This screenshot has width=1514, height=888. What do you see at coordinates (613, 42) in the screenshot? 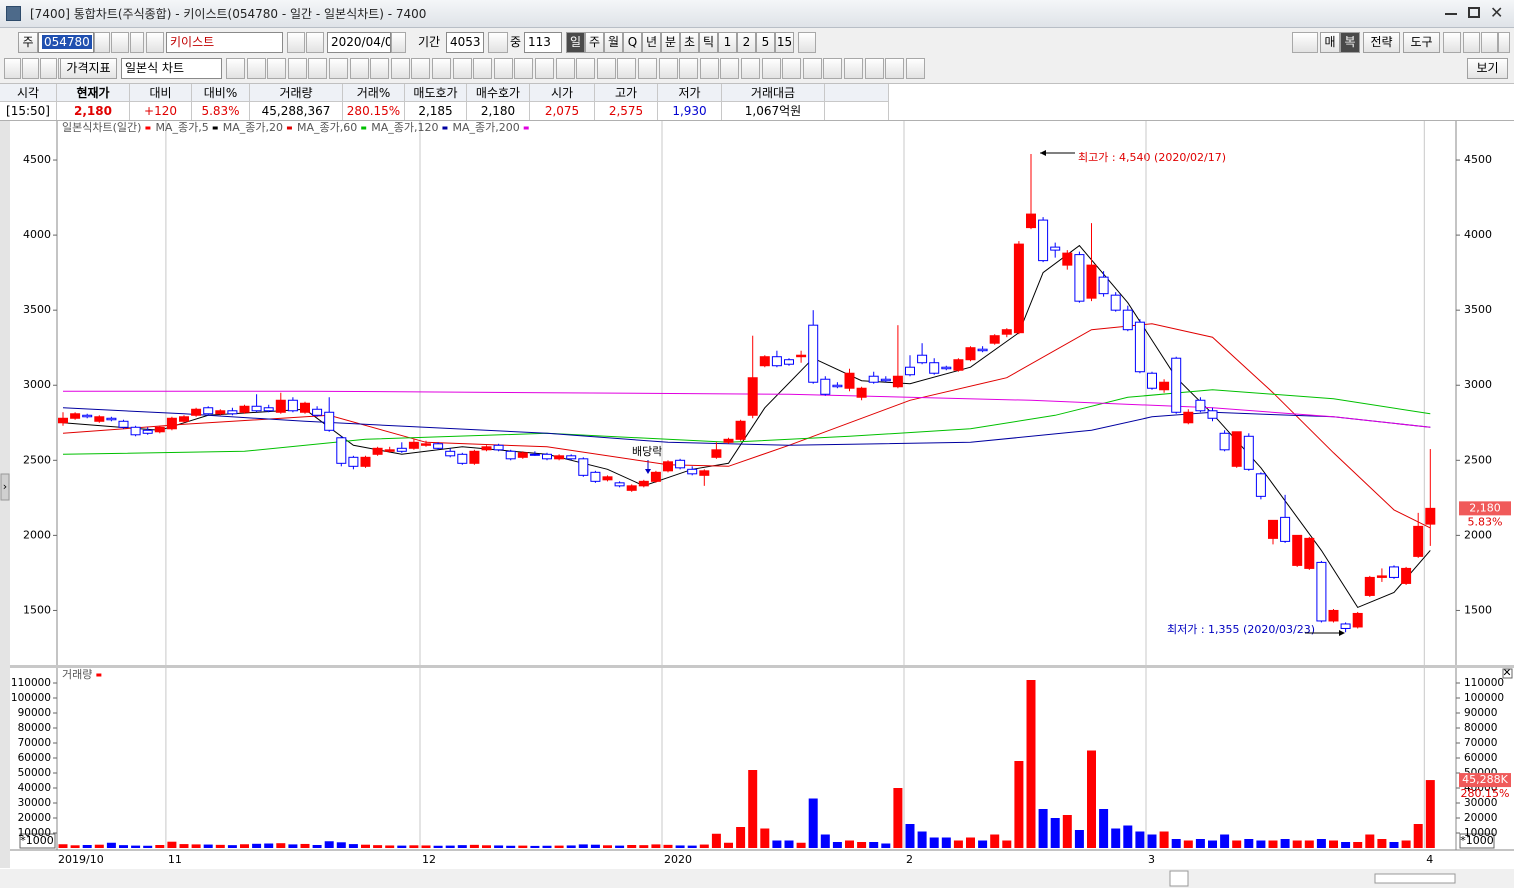
I see `interval-button: 월` at bounding box center [613, 42].